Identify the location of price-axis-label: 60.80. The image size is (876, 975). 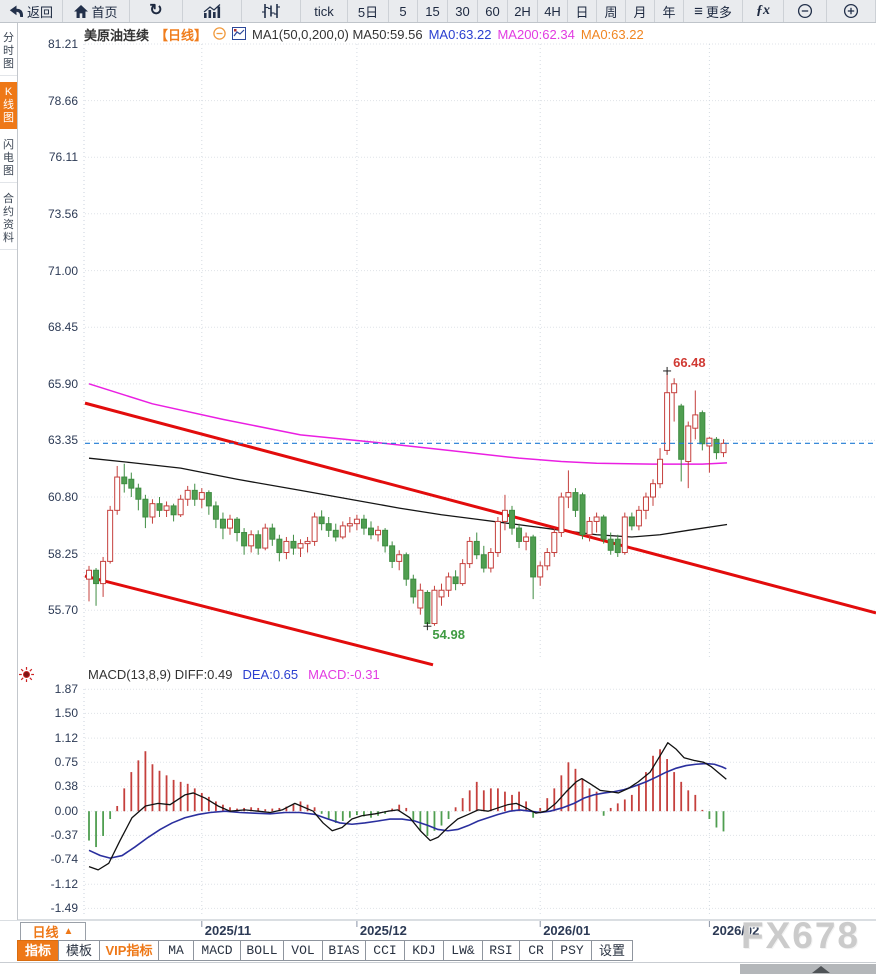
(62, 497).